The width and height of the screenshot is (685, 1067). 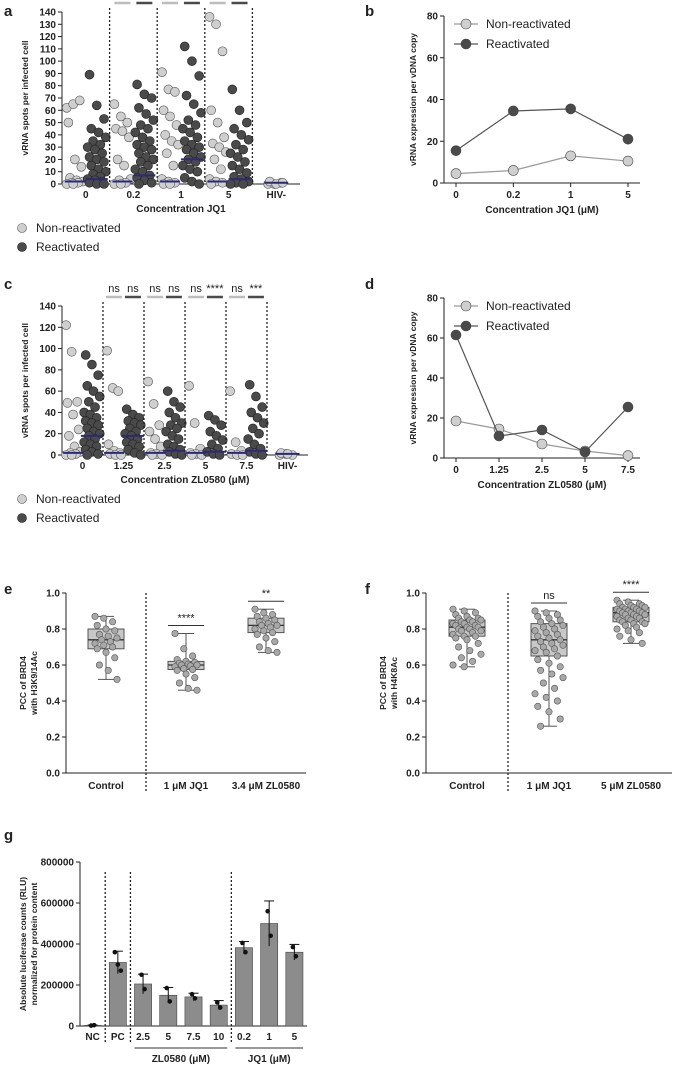 What do you see at coordinates (181, 195) in the screenshot?
I see `x-tick-label: 1` at bounding box center [181, 195].